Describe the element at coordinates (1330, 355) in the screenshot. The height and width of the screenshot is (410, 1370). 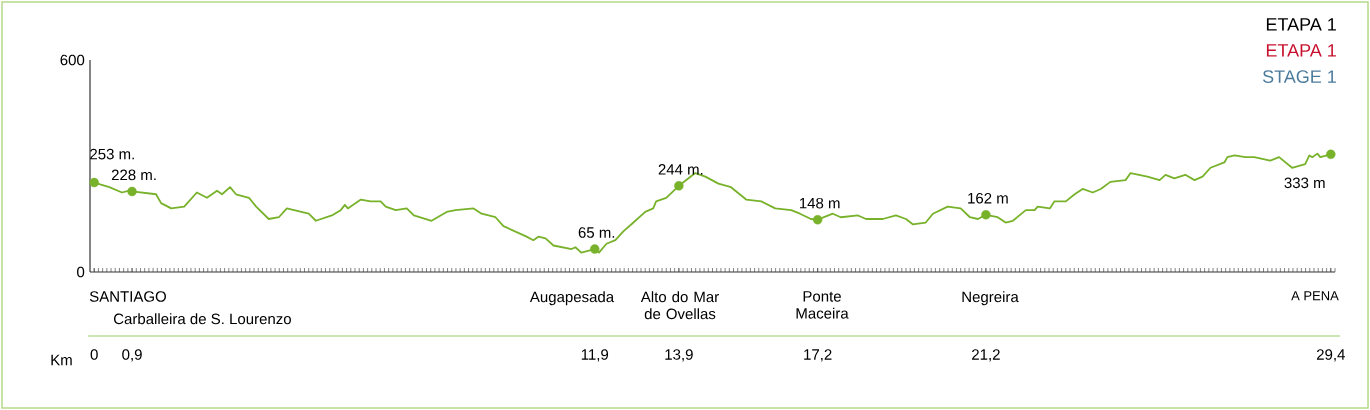
I see `x-tick-label: 29,4` at that location.